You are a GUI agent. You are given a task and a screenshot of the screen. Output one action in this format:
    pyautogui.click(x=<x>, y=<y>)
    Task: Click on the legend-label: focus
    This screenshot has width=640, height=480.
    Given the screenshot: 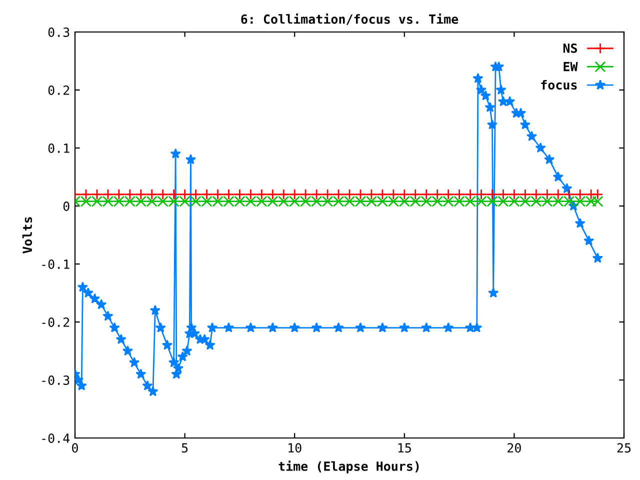 What is the action you would take?
    pyautogui.click(x=559, y=85)
    